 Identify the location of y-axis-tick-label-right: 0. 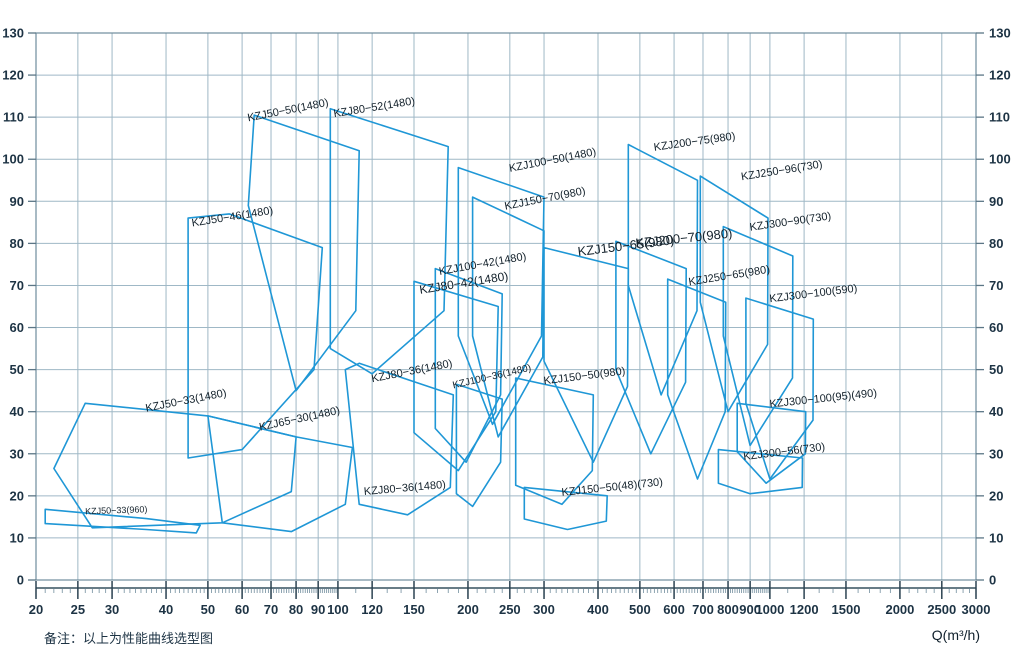
(992, 580).